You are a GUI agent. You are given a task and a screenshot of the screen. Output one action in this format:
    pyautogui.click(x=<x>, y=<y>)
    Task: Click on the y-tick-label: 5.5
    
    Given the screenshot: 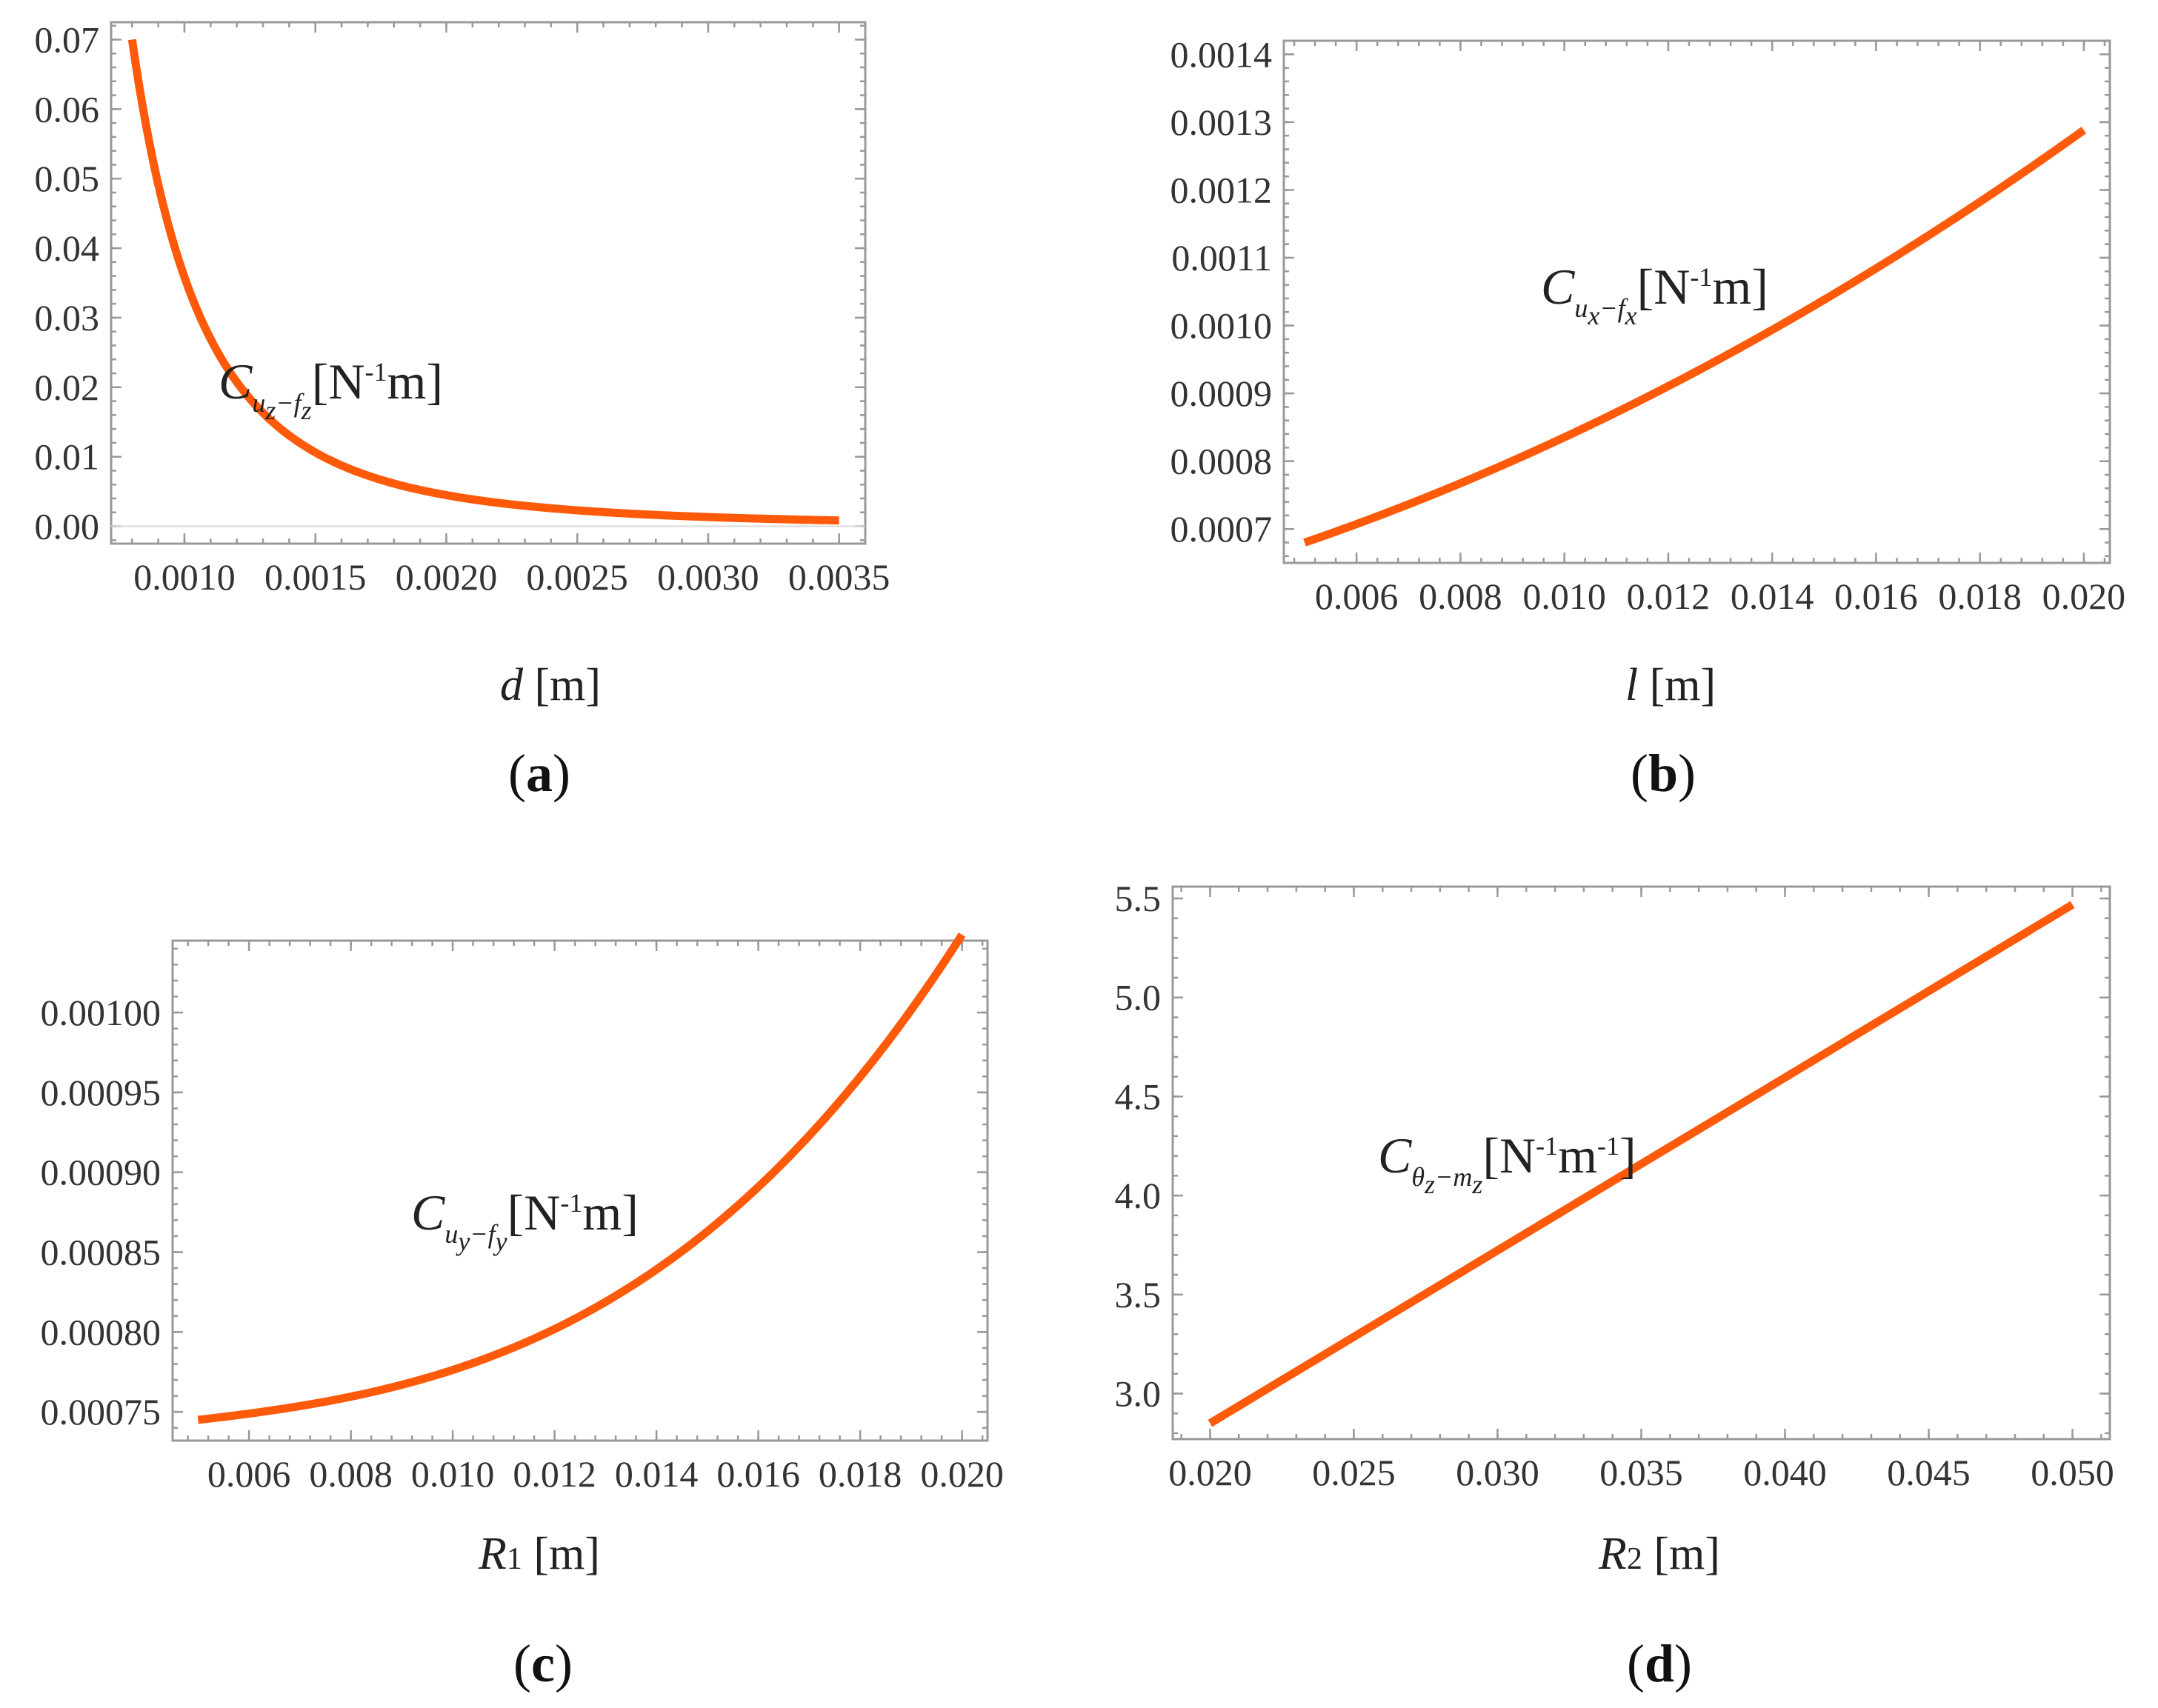 What is the action you would take?
    pyautogui.click(x=1139, y=899)
    